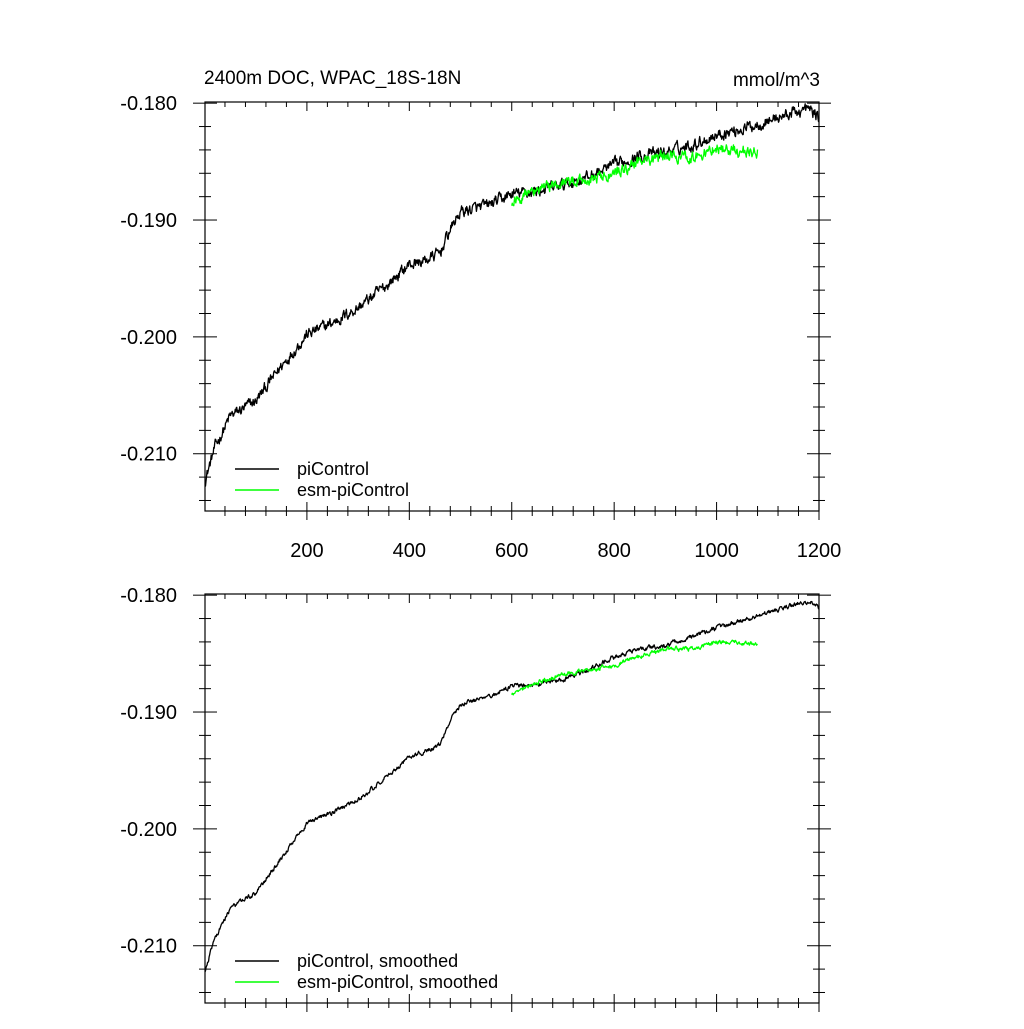 This screenshot has height=1029, width=1024. Describe the element at coordinates (377, 961) in the screenshot. I see `legend-label: piControl, smoothed` at that location.